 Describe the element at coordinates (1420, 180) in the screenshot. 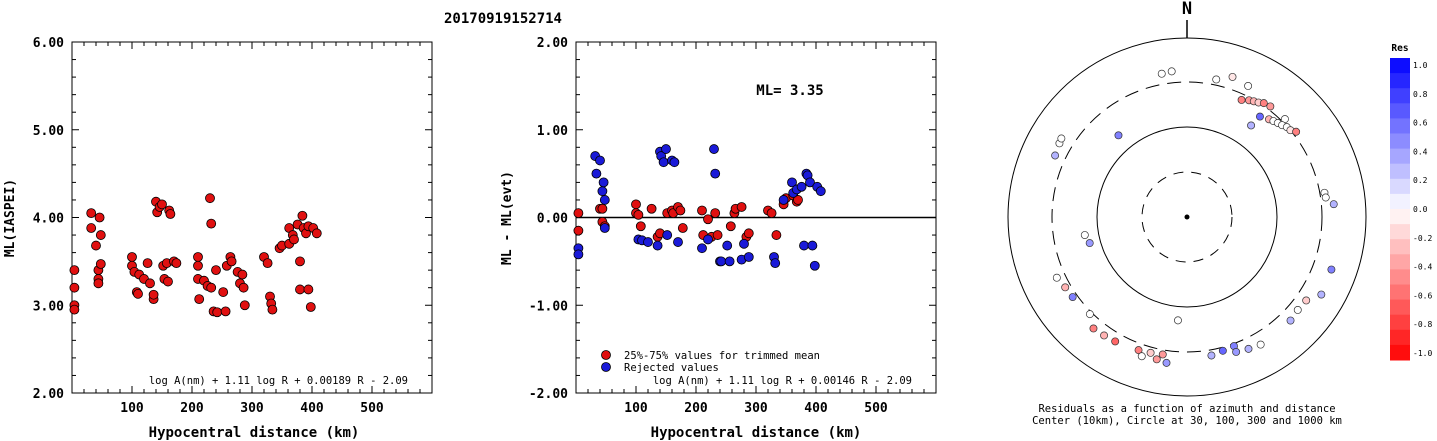

I see `colorbar-tick-label: 0.2` at that location.